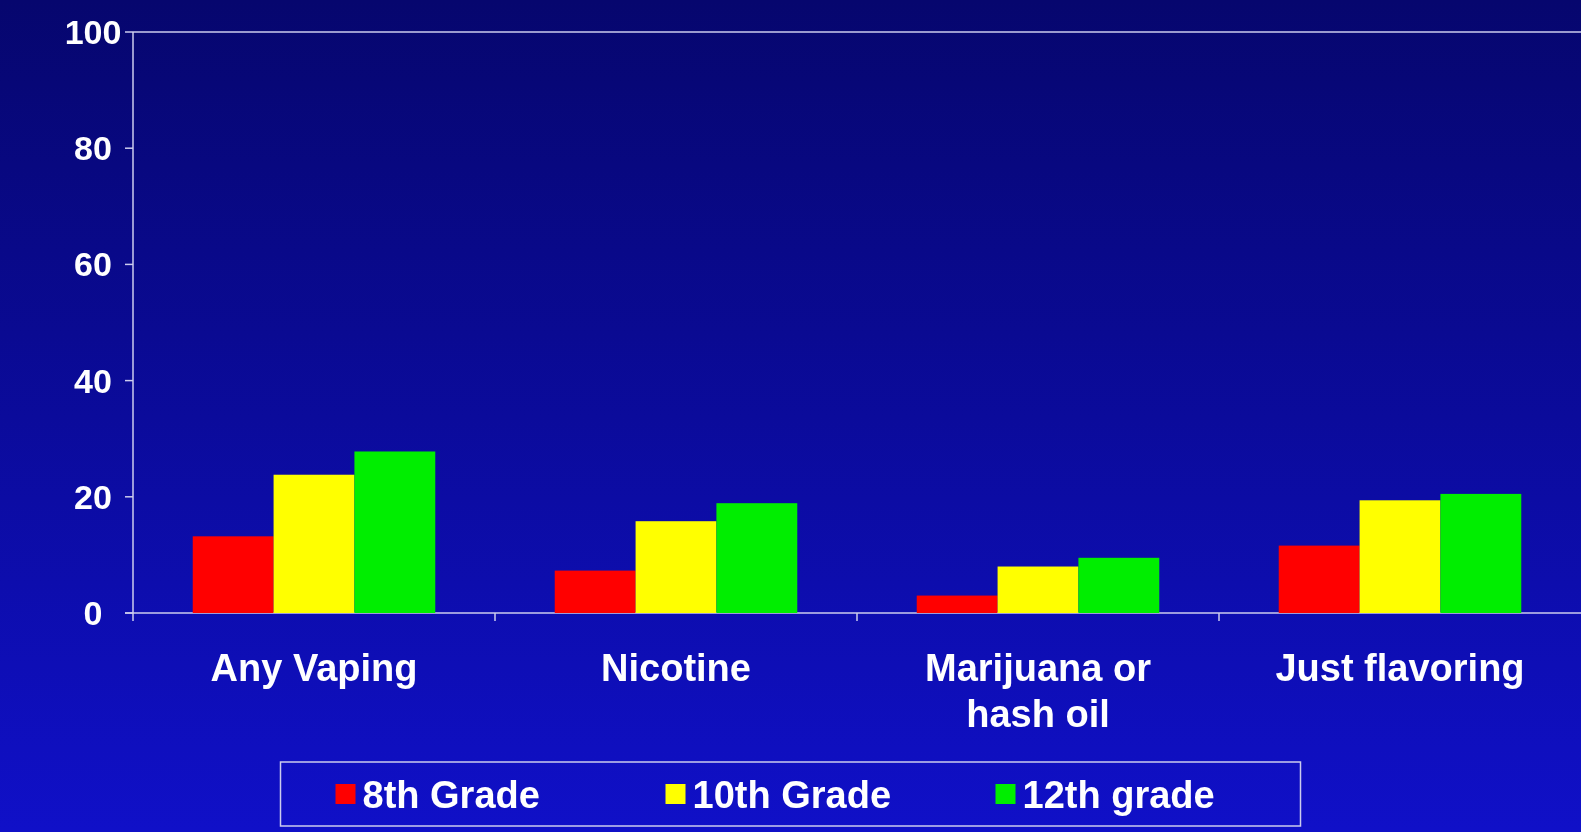  Describe the element at coordinates (93, 380) in the screenshot. I see `y-tick-label: 40` at that location.